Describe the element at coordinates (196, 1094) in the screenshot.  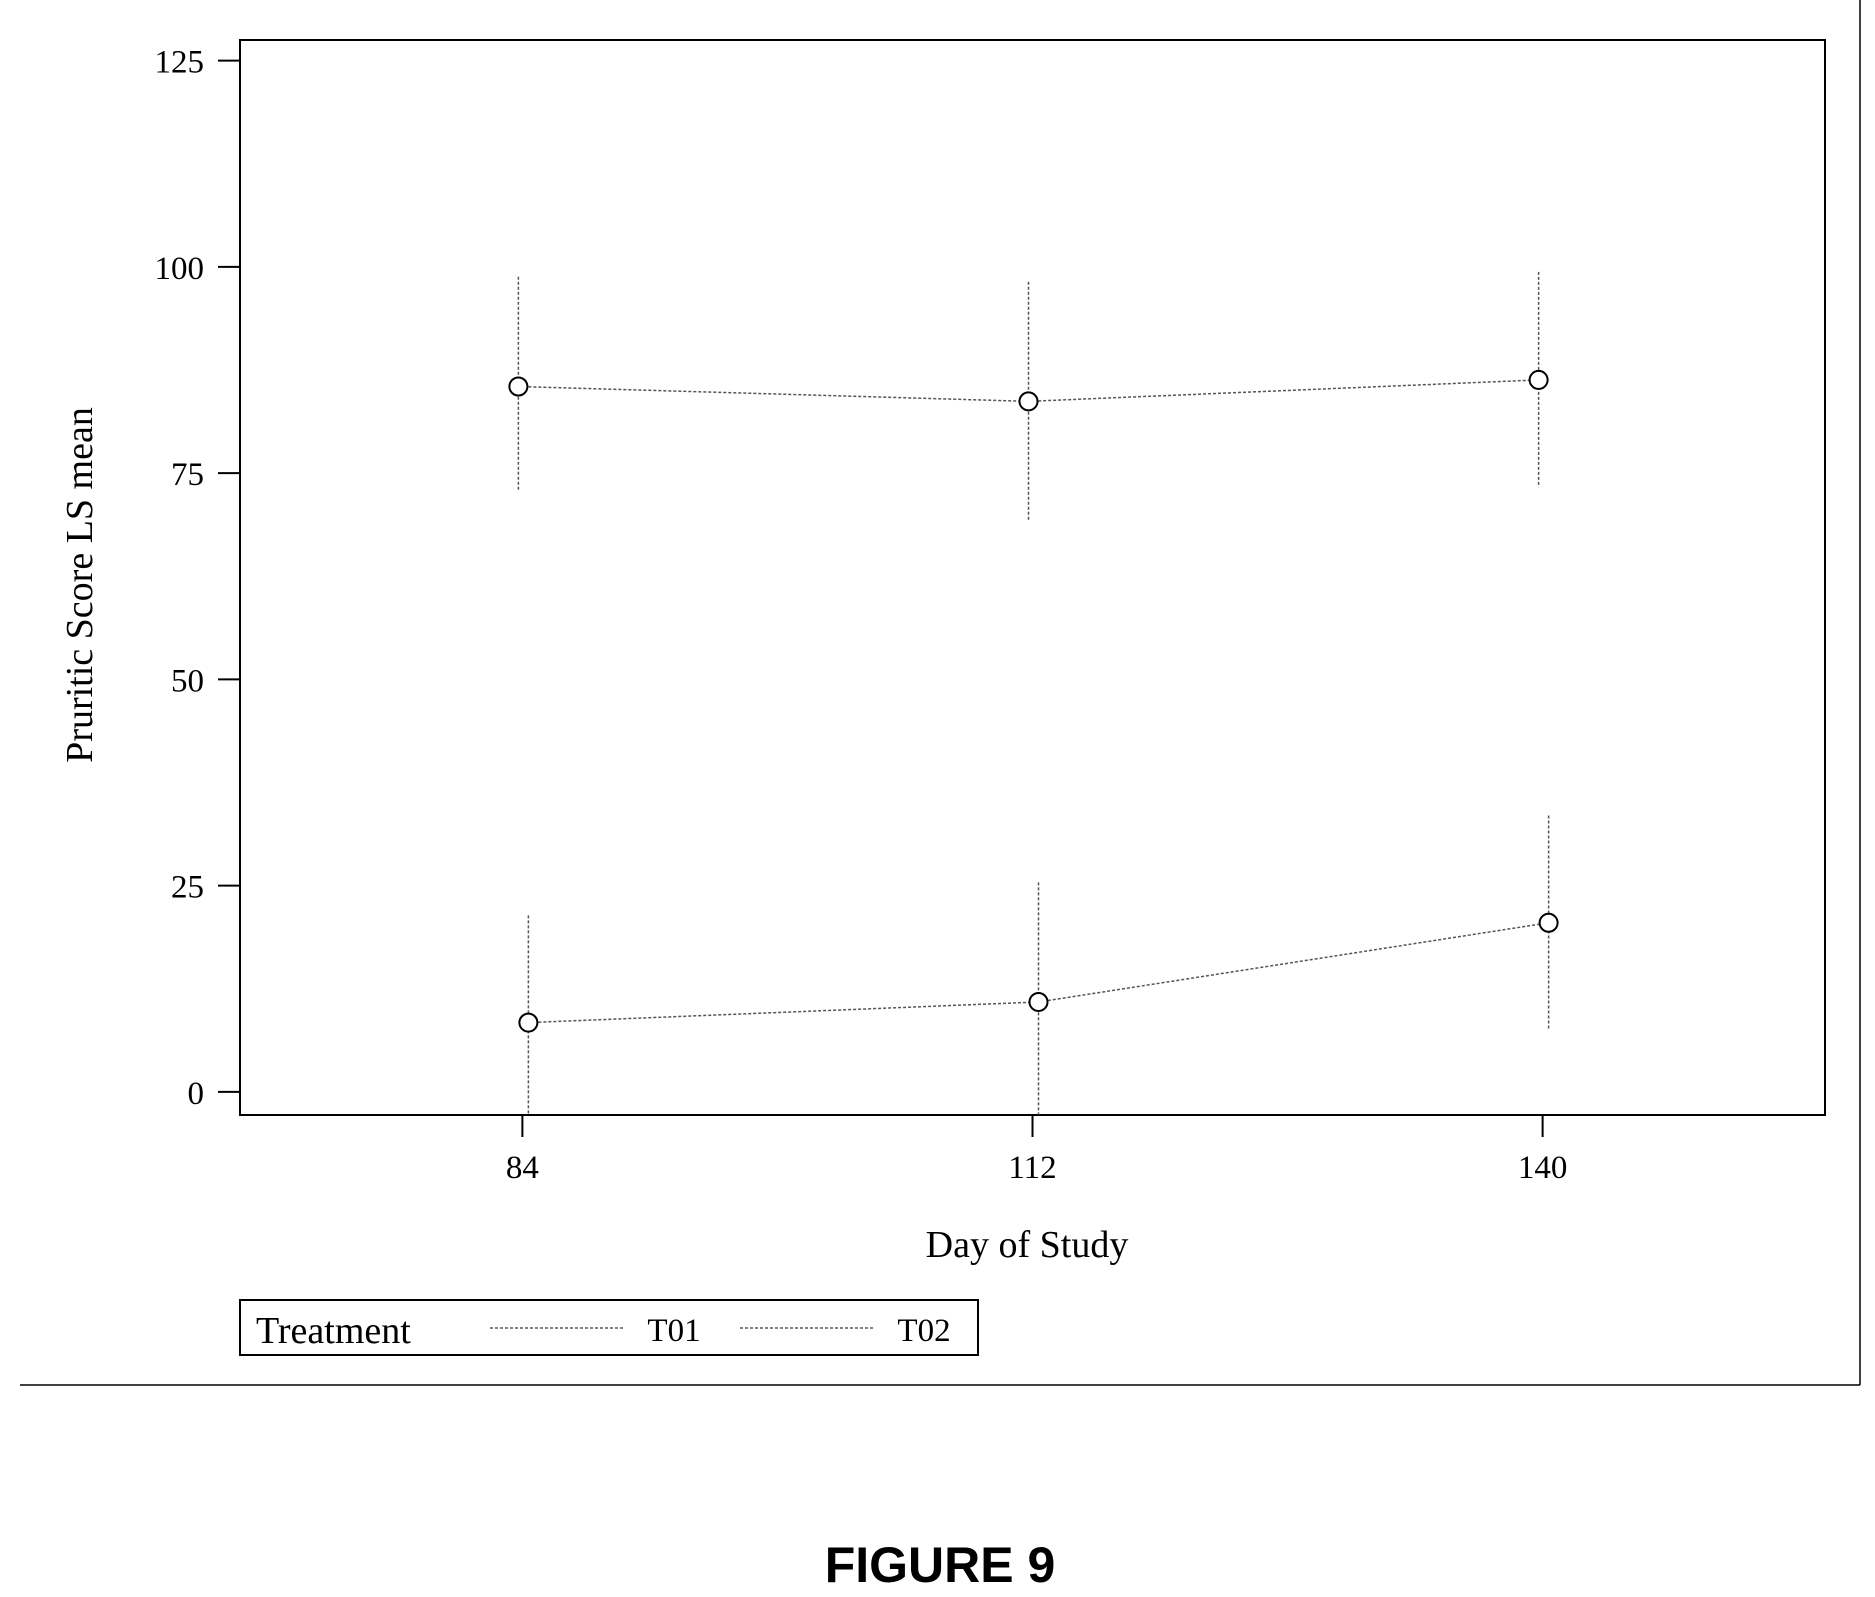
I see `y-tick-label-0: 0` at that location.